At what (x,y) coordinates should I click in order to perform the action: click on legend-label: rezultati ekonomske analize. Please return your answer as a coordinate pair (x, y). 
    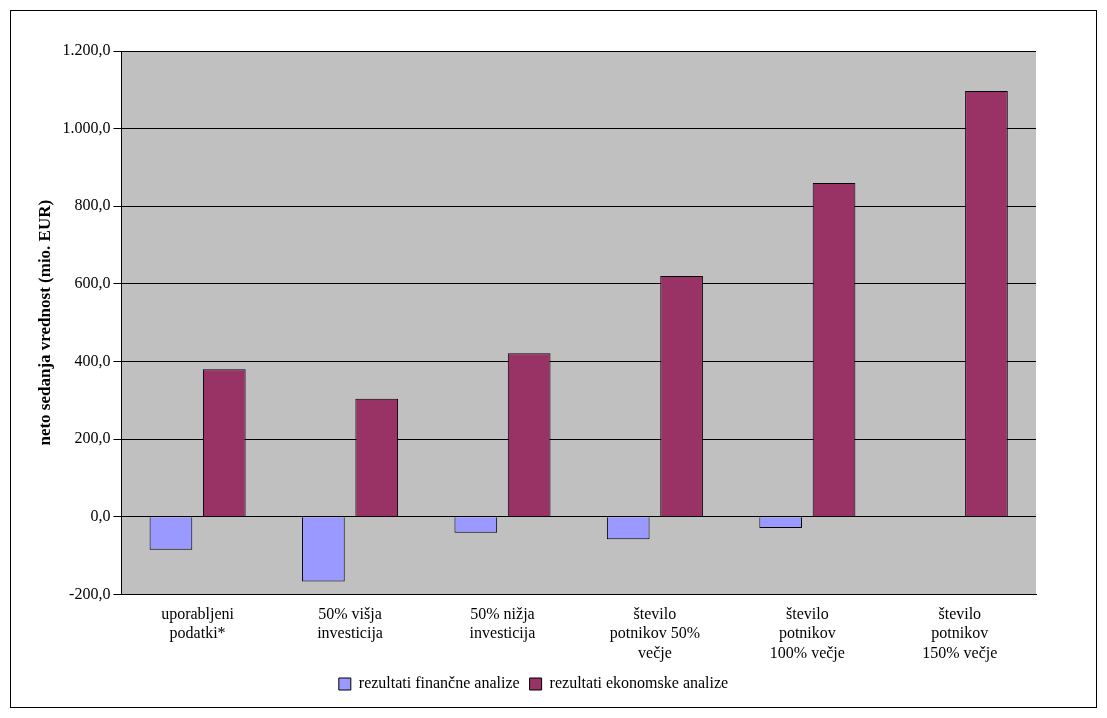
    Looking at the image, I should click on (639, 683).